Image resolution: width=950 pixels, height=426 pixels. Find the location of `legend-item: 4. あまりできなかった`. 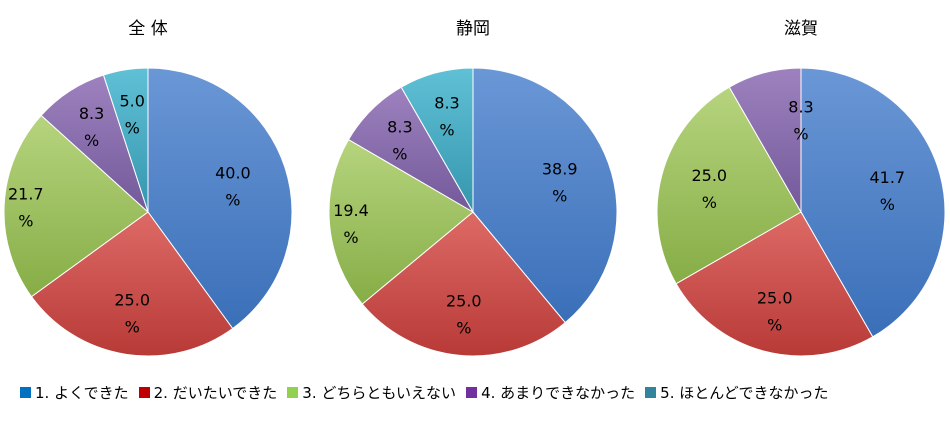

legend-item: 4. あまりできなかった is located at coordinates (550, 392).